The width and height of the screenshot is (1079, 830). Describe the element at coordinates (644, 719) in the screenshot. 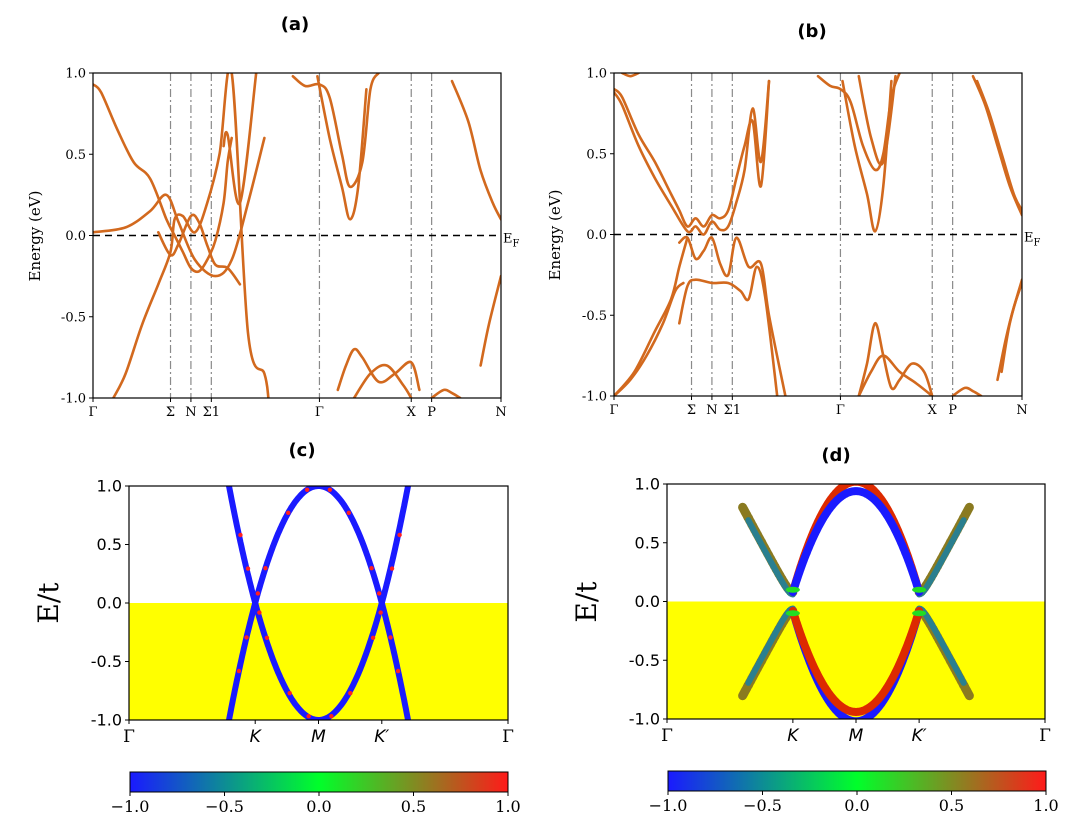

I see `panel-d-ytick-label: -1.0` at that location.